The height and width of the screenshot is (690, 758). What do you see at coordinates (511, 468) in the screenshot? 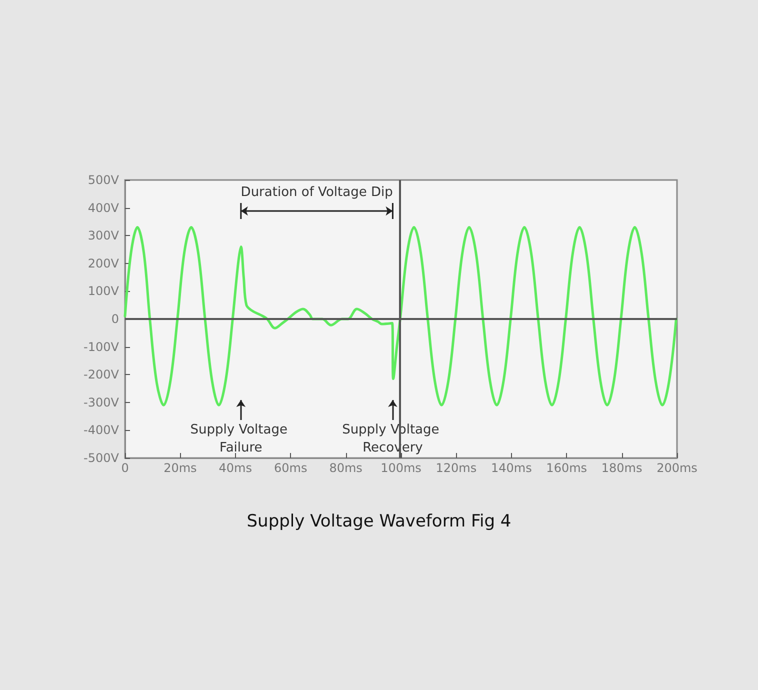
I see `x-tick-label: 140ms` at bounding box center [511, 468].